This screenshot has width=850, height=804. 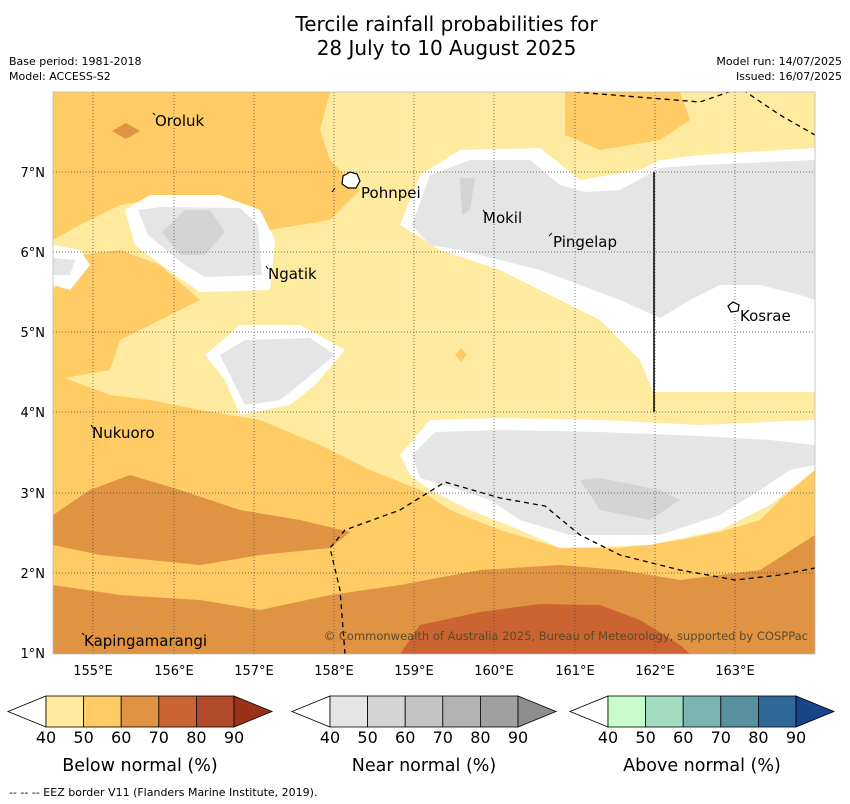 What do you see at coordinates (796, 737) in the screenshot?
I see `above-normal-legend-tick: 90` at bounding box center [796, 737].